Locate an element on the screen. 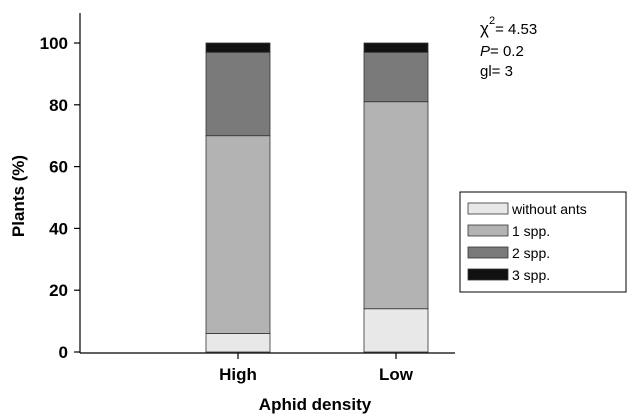 This screenshot has height=416, width=629. chi-square-stat: χ2= 4.53 is located at coordinates (508, 26).